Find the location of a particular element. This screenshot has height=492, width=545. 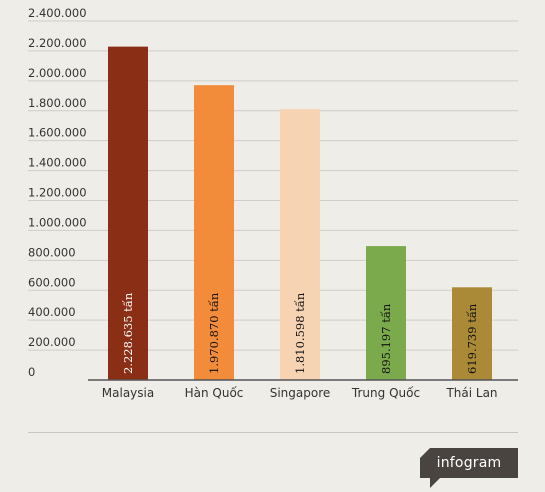

y-tick-label: 0 is located at coordinates (31, 372).